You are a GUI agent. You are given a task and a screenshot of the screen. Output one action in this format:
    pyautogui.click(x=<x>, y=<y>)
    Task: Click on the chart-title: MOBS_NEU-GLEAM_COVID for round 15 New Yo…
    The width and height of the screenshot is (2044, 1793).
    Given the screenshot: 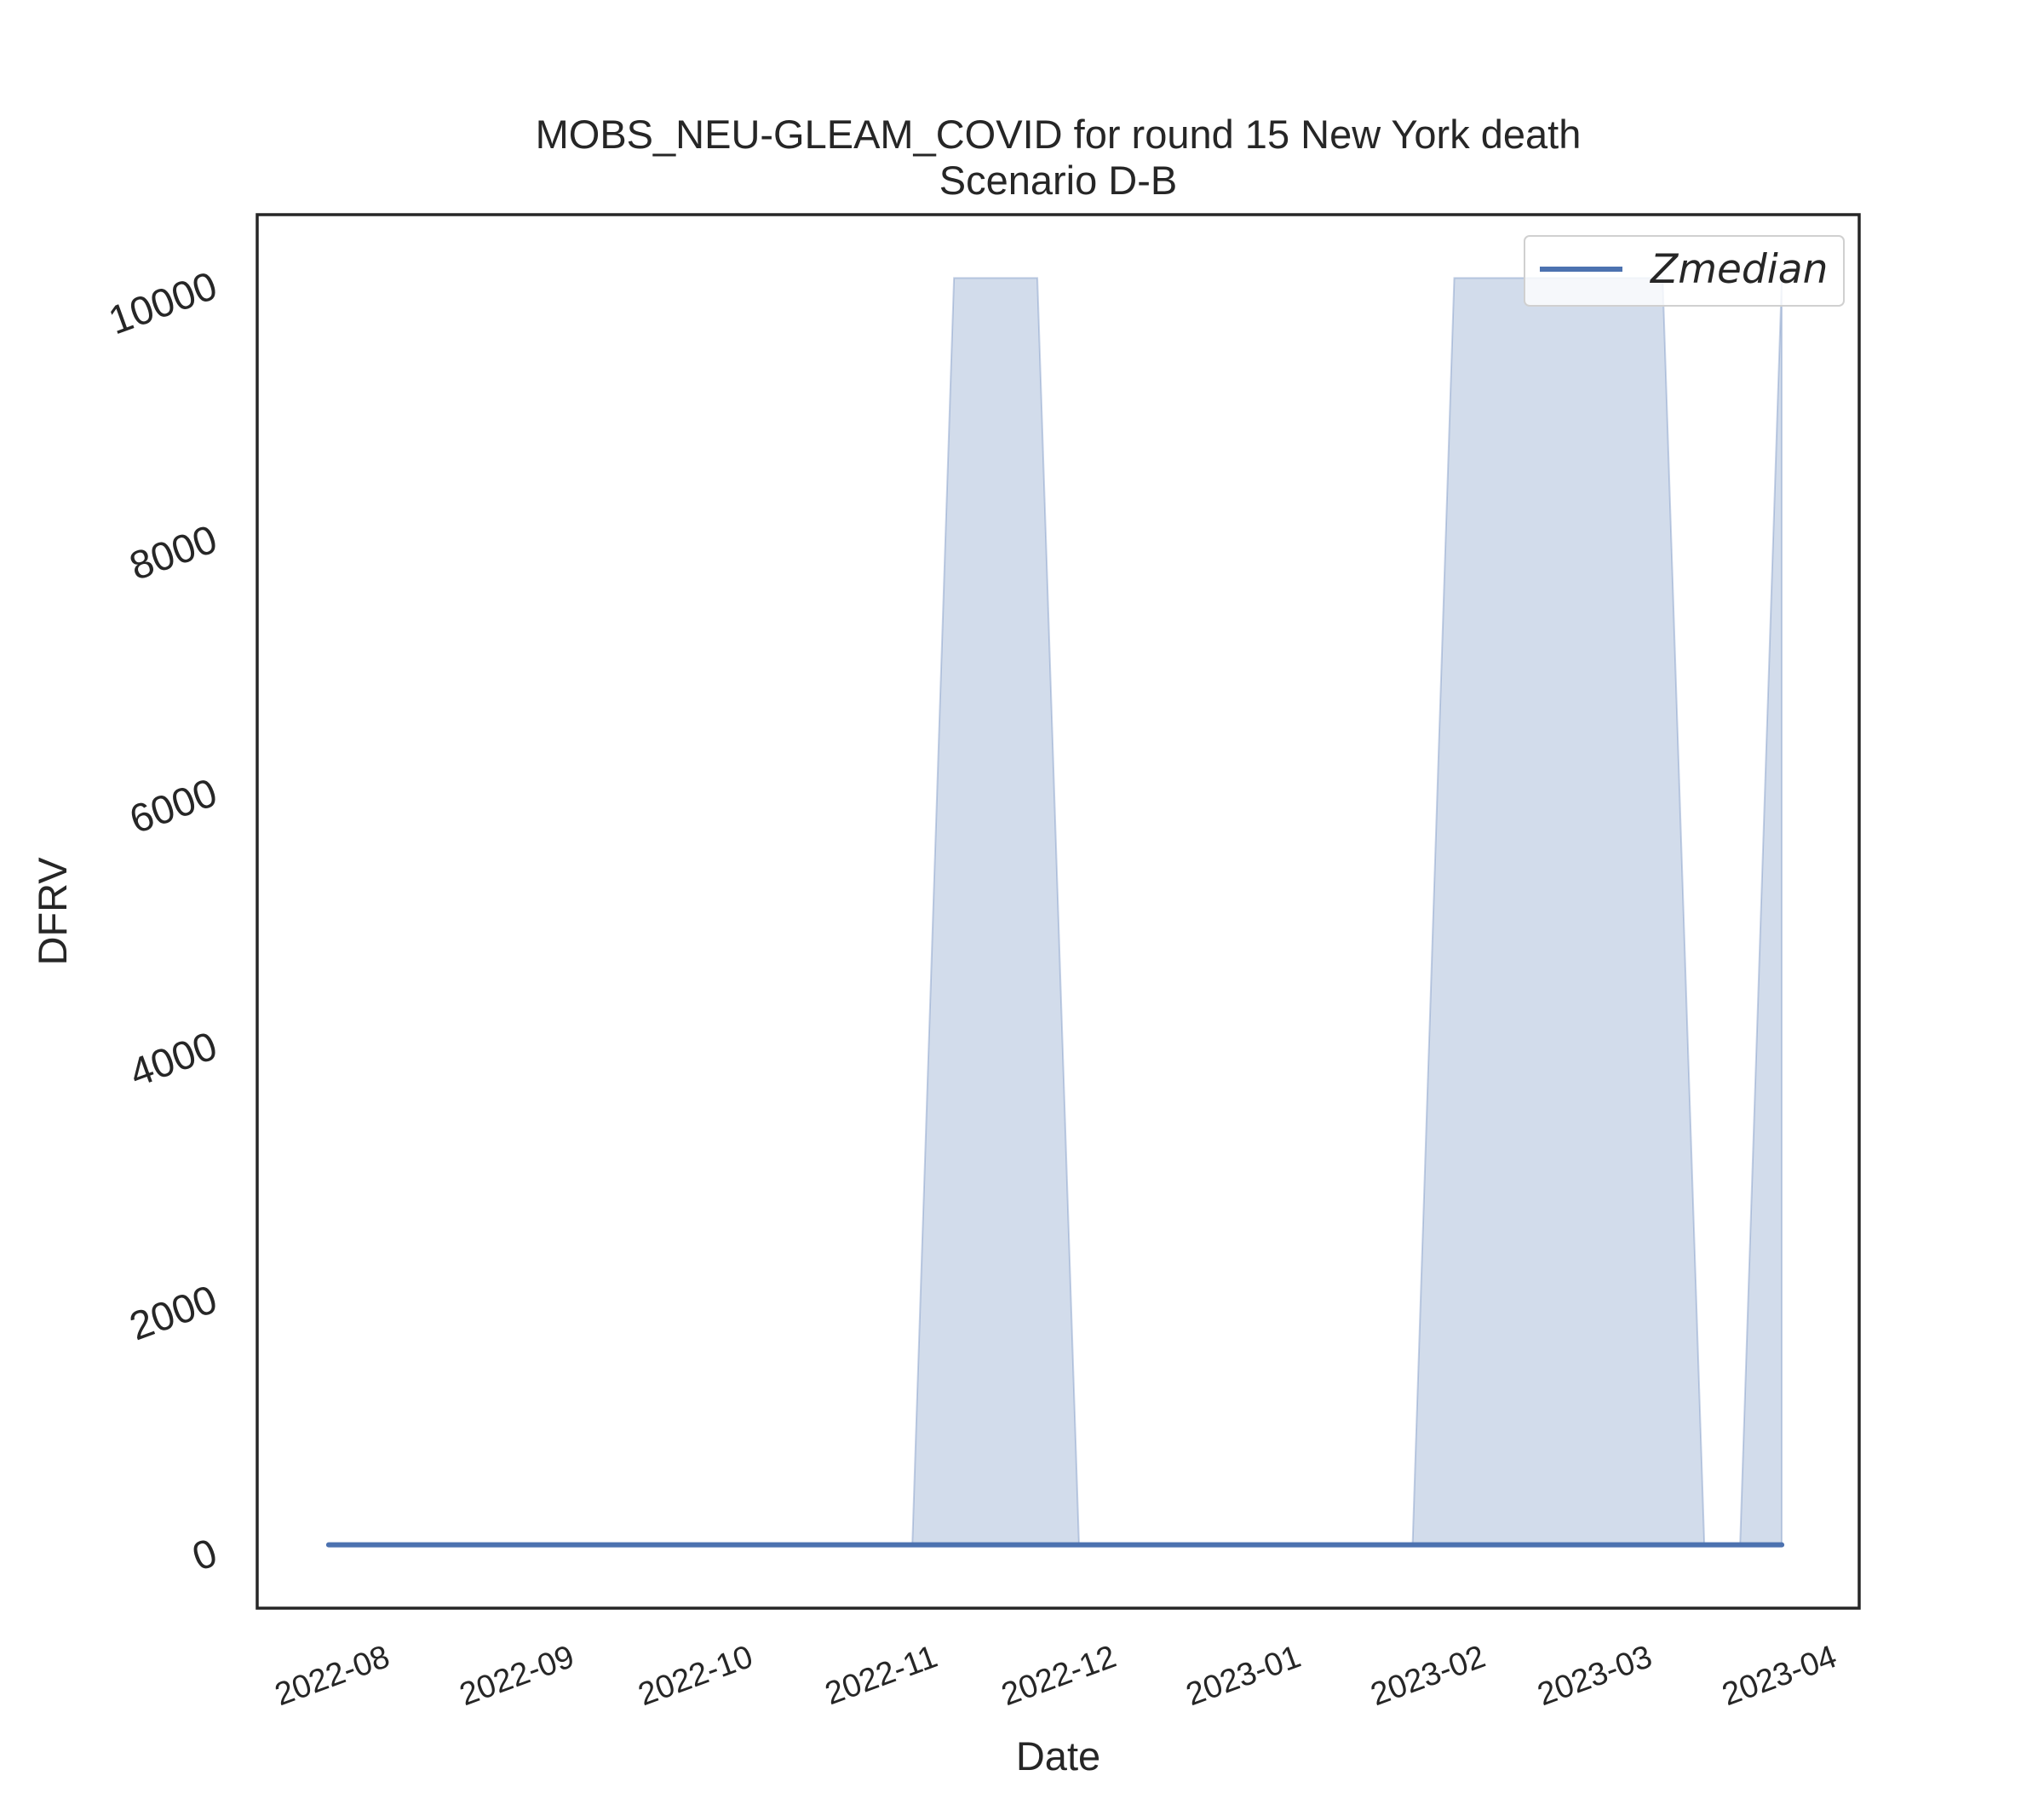 What is the action you would take?
    pyautogui.click(x=1059, y=134)
    